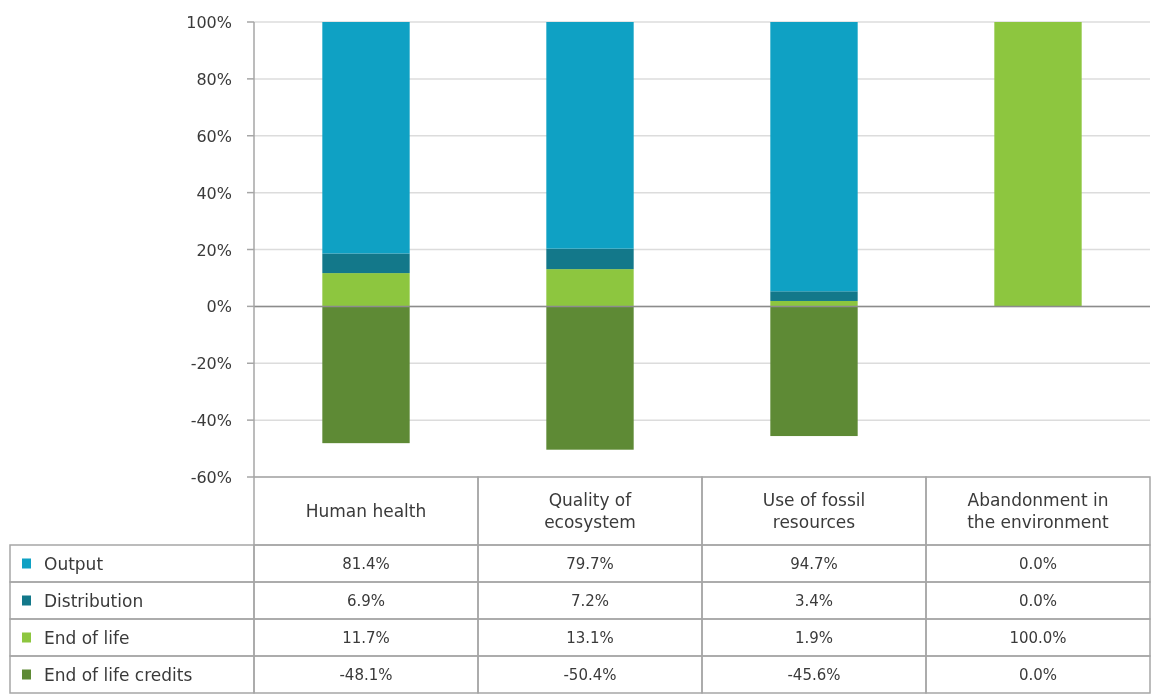 The width and height of the screenshot is (1156, 698). What do you see at coordinates (590, 563) in the screenshot?
I see `data-label: 79.7%` at bounding box center [590, 563].